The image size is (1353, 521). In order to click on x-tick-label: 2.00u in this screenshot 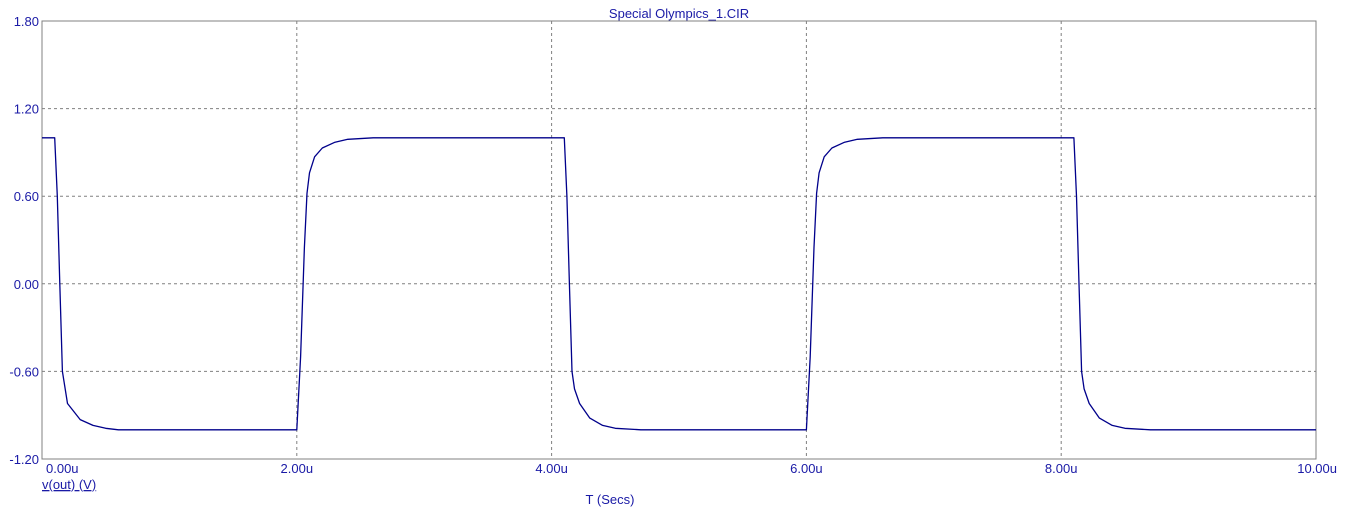, I will do `click(297, 468)`.